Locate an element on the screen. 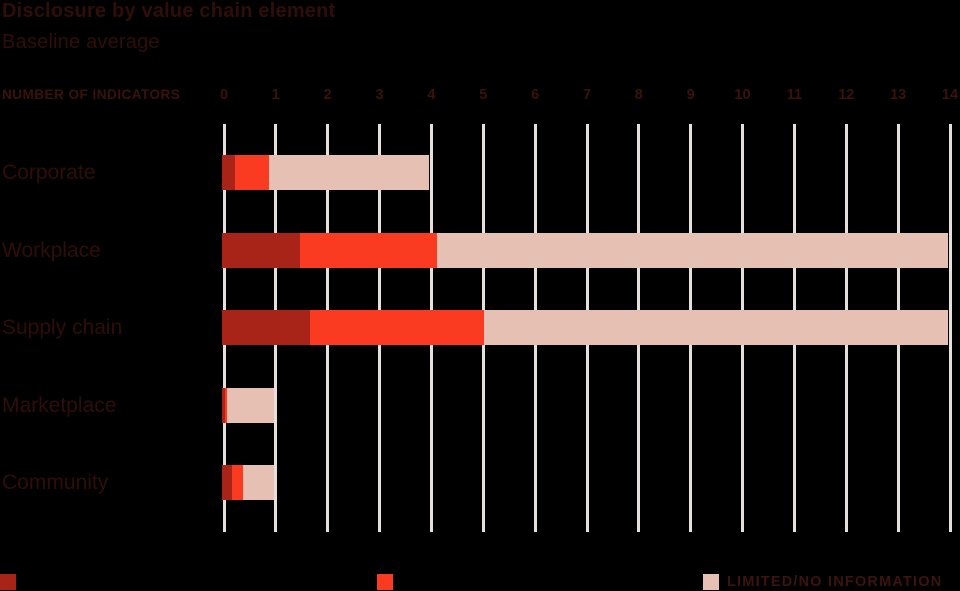 This screenshot has width=960, height=591. category-label-community: Community is located at coordinates (55, 482).